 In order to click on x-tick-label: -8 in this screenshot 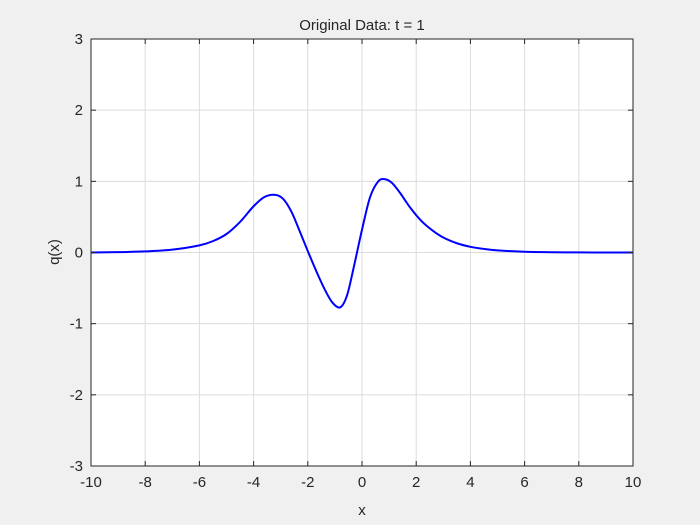, I will do `click(145, 482)`.